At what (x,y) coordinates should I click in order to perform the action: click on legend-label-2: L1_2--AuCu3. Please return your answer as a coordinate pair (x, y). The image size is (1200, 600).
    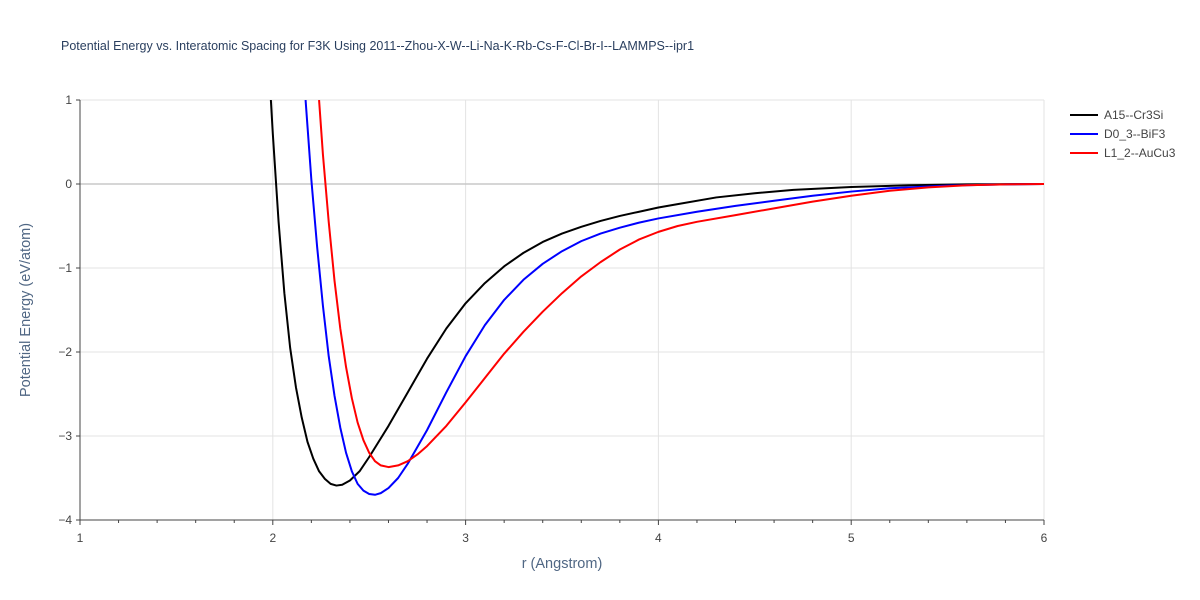
    Looking at the image, I should click on (1140, 153).